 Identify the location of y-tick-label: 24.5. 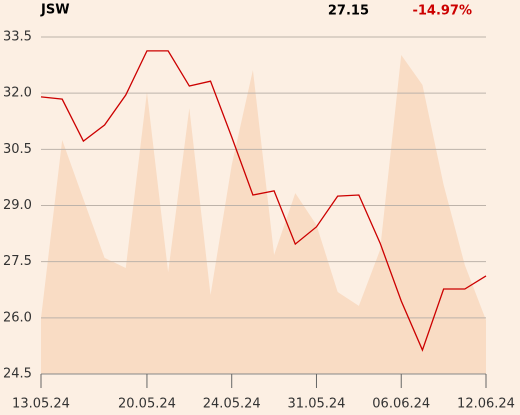
(17, 374).